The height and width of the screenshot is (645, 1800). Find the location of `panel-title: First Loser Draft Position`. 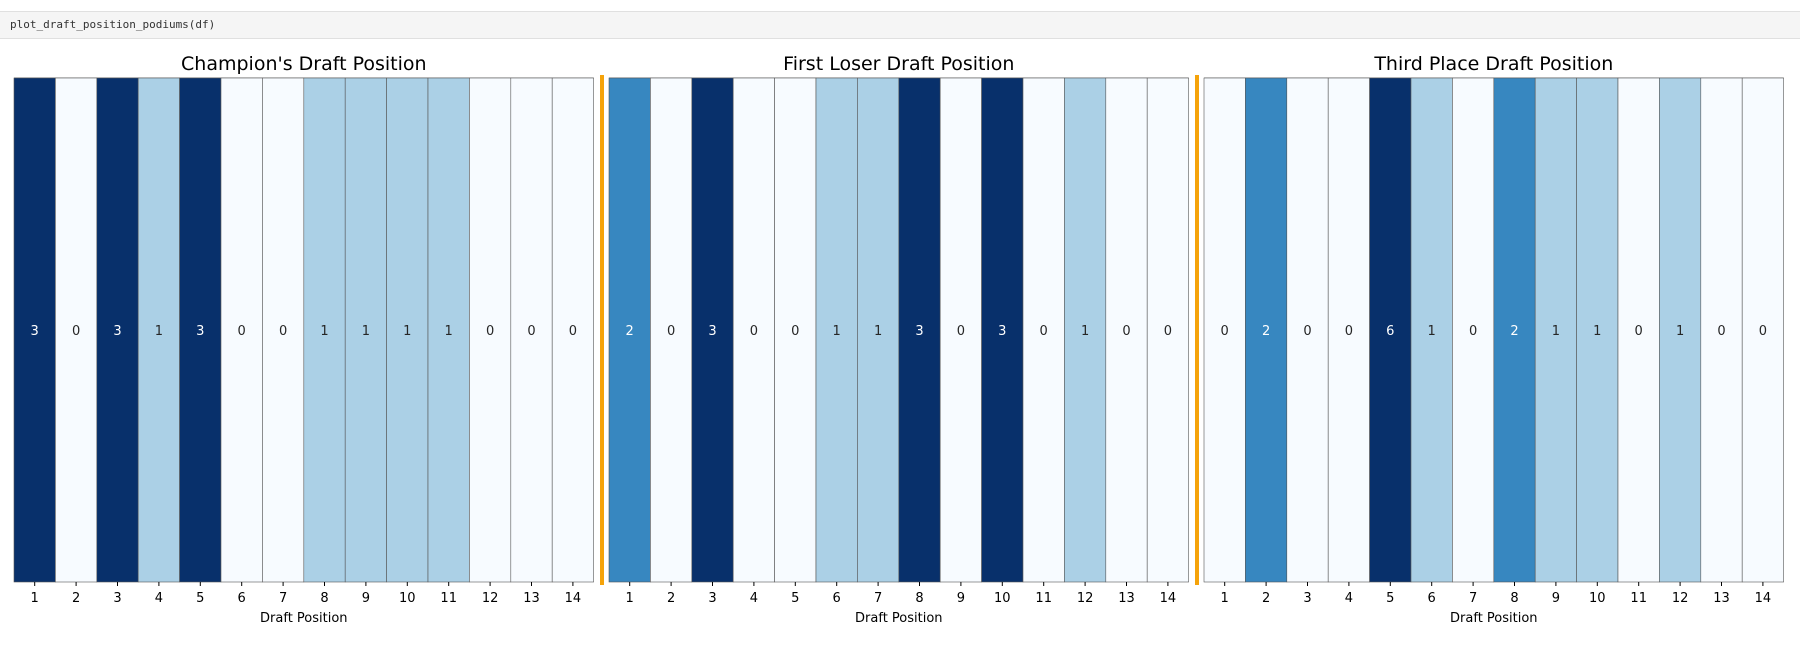

panel-title: First Loser Draft Position is located at coordinates (898, 64).